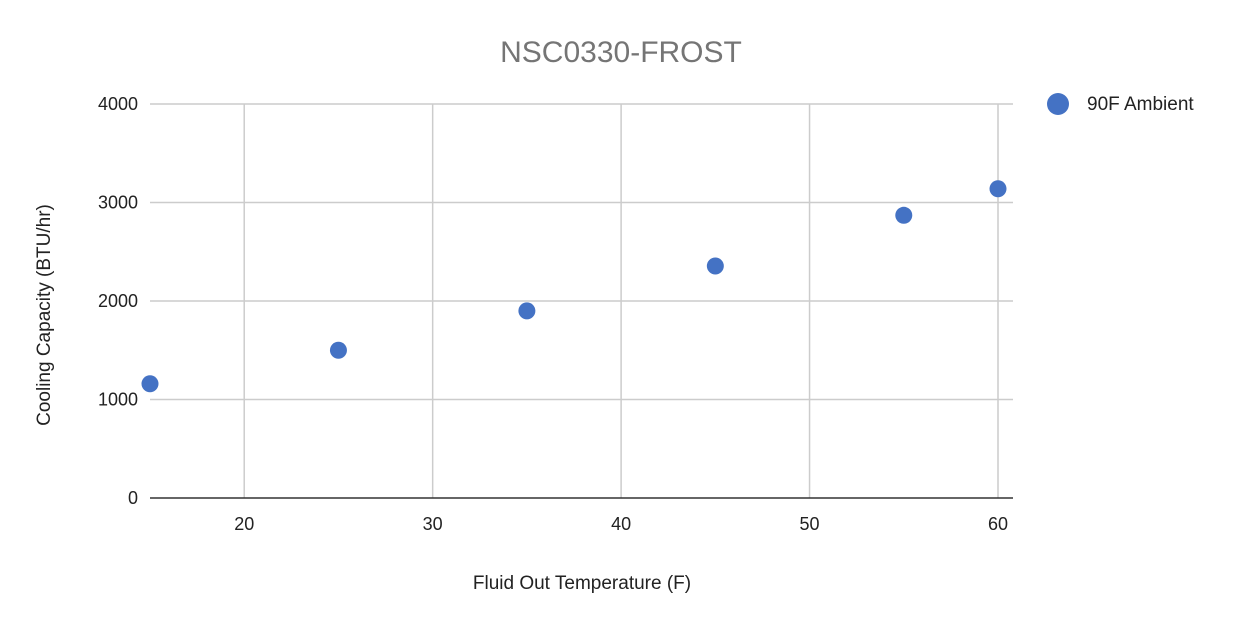 The height and width of the screenshot is (626, 1242). Describe the element at coordinates (118, 104) in the screenshot. I see `y-tick-label-4: 4000` at that location.